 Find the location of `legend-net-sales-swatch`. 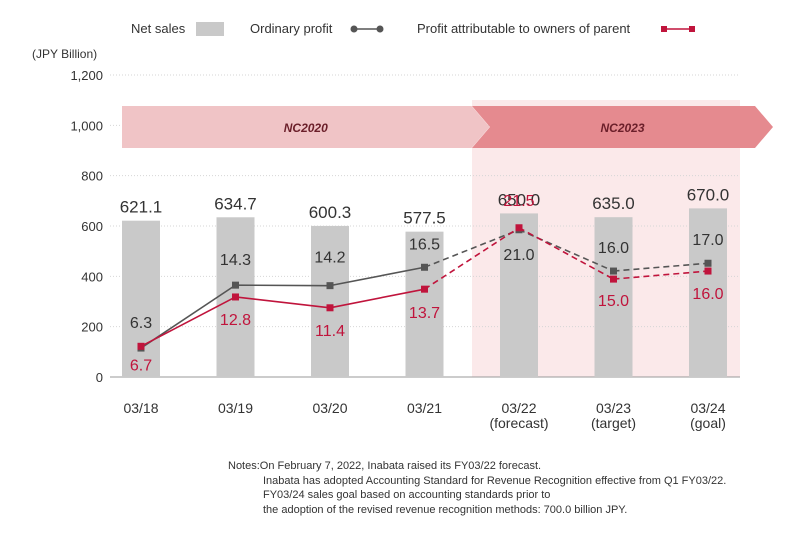

legend-net-sales-swatch is located at coordinates (210, 29).